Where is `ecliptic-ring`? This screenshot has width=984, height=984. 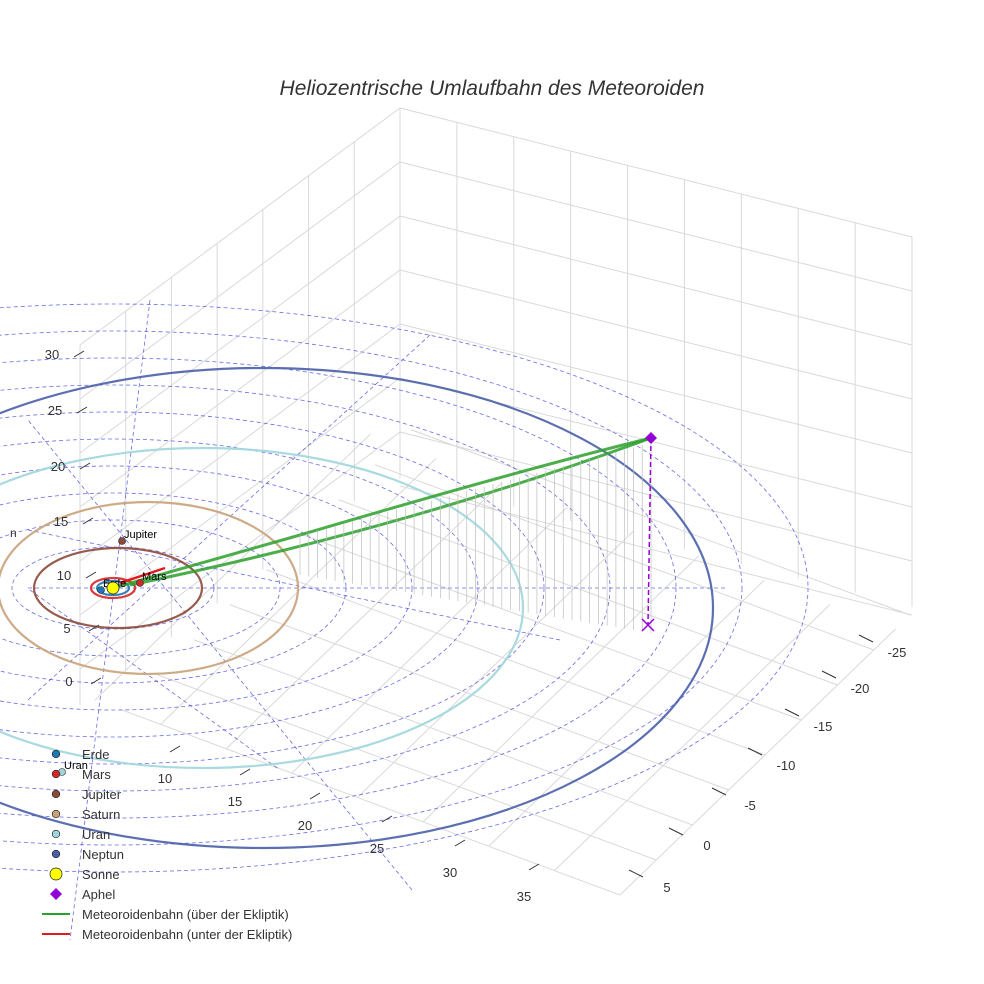
ecliptic-ring is located at coordinates (206, 588).